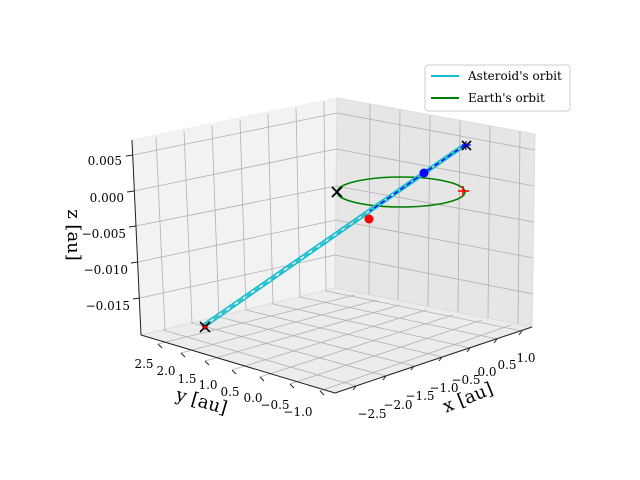  I want to click on y-tick-label: −0.5, so click(274, 405).